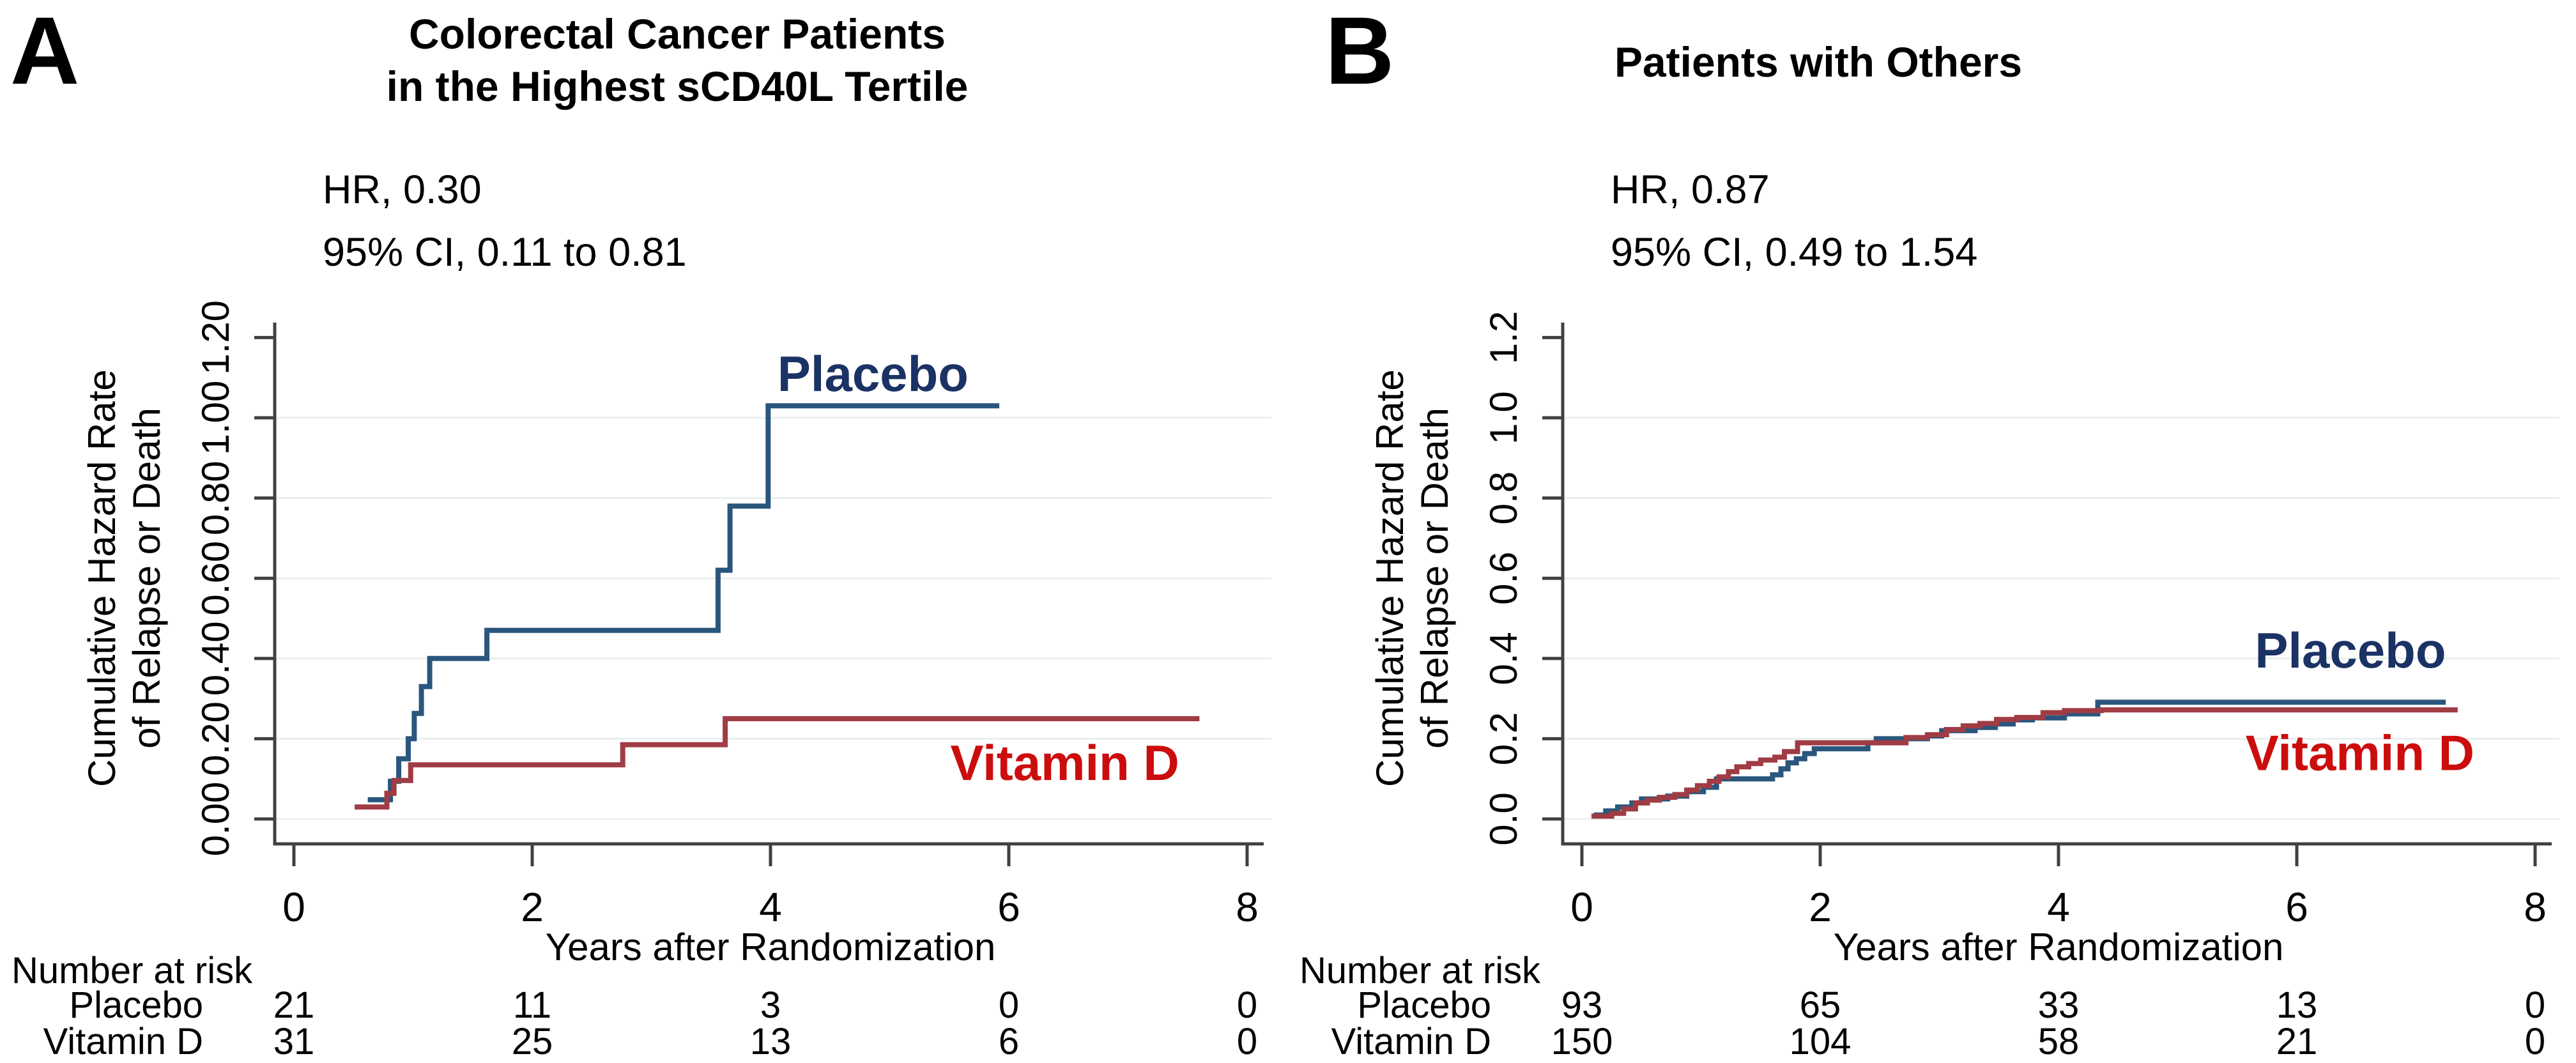 This screenshot has height=1063, width=2576. I want to click on panel-a-letter: A, so click(45, 52).